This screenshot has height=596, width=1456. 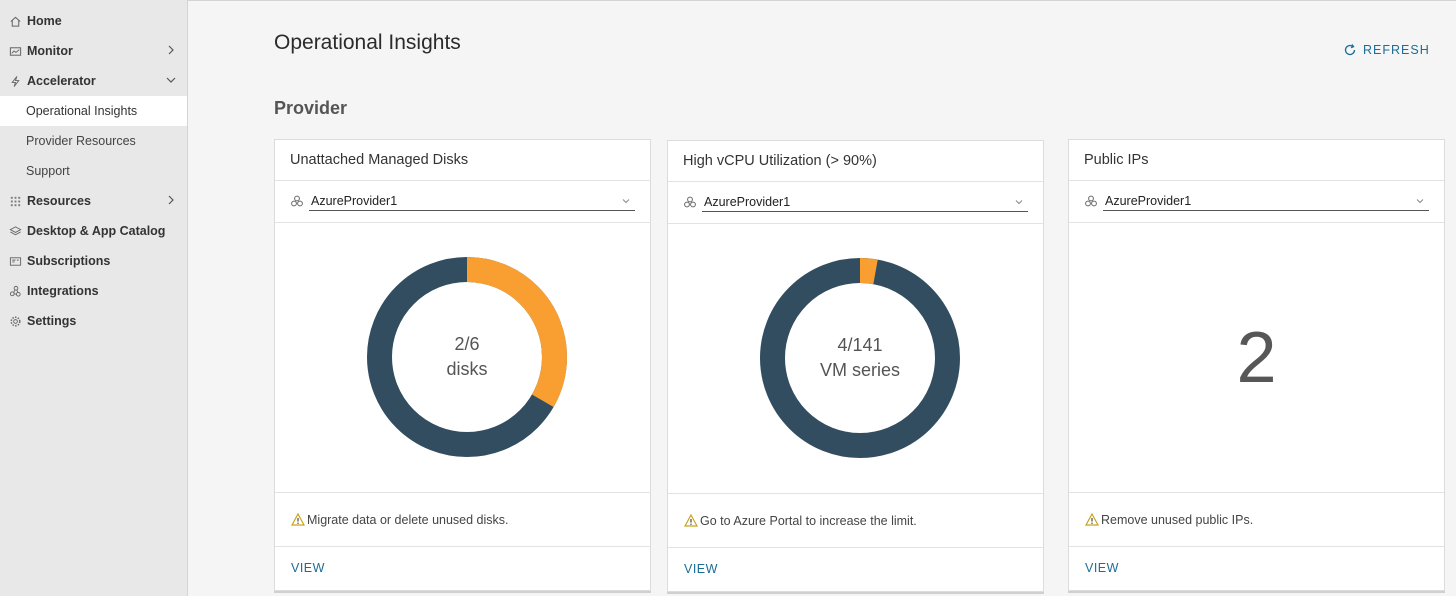 I want to click on sidebar-item-integrations: Integrations, so click(x=93, y=291).